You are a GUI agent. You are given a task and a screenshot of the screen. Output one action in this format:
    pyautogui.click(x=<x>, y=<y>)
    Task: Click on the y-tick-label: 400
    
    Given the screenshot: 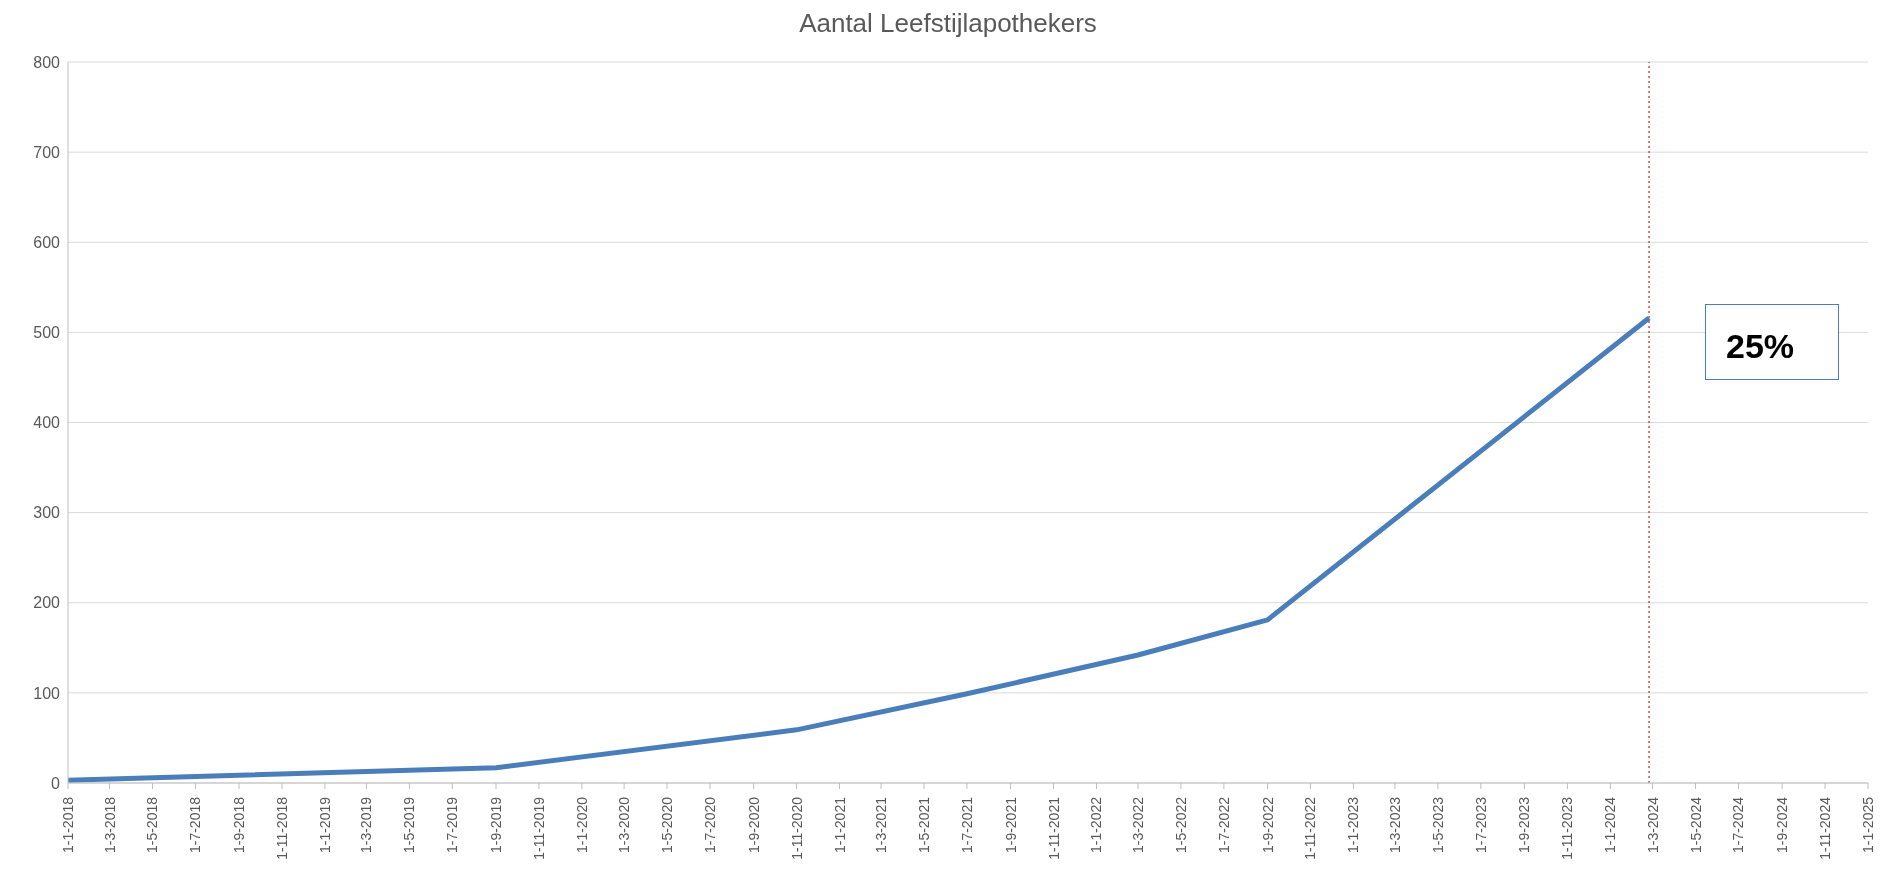 What is the action you would take?
    pyautogui.click(x=47, y=423)
    